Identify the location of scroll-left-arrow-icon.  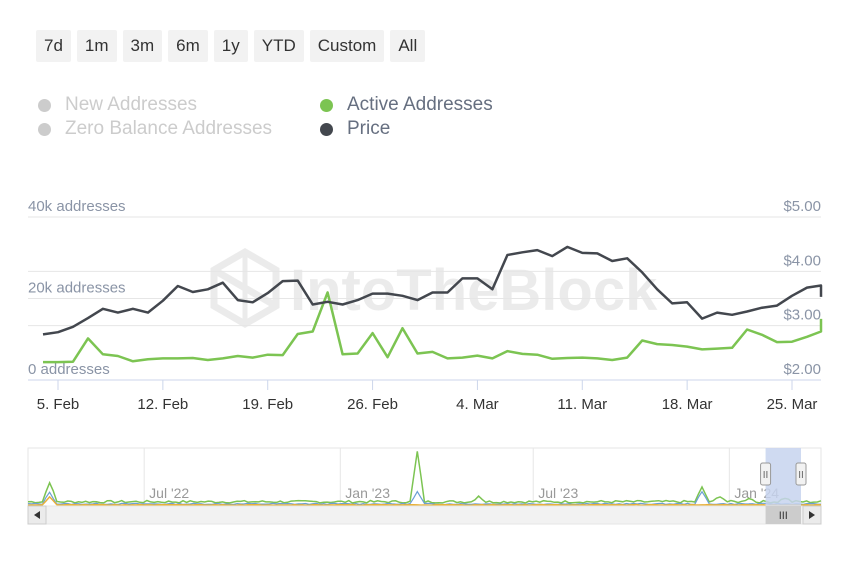
(37, 515).